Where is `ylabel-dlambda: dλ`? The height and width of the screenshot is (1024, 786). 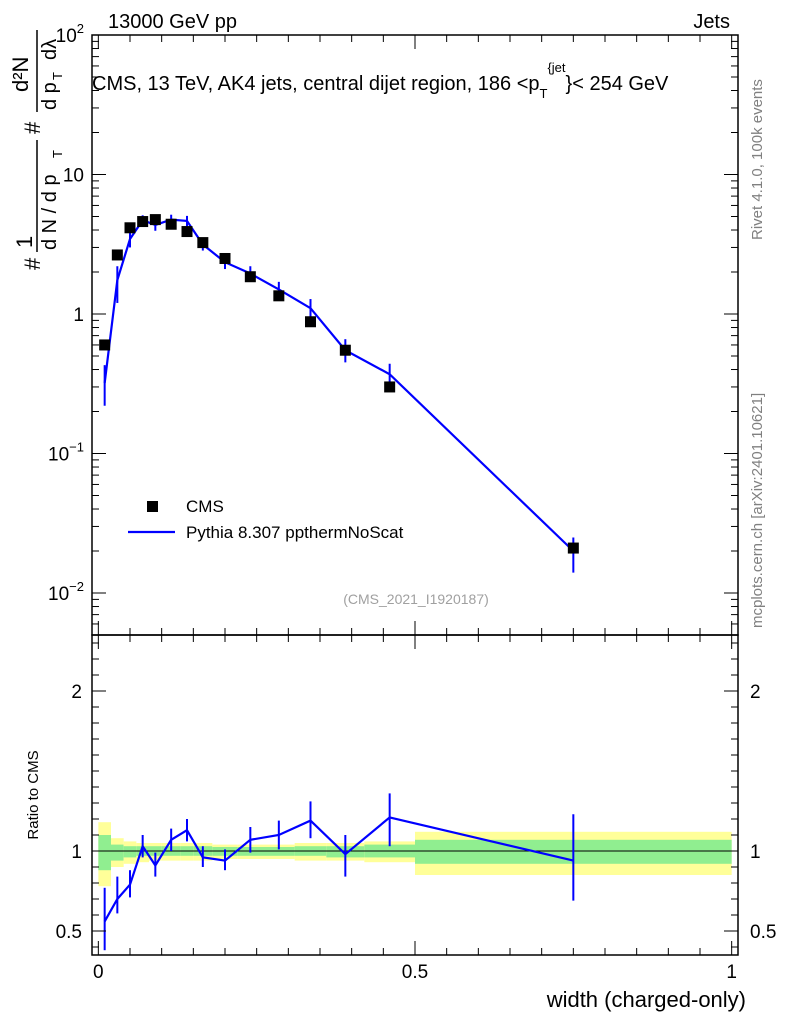 ylabel-dlambda: dλ is located at coordinates (50, 49).